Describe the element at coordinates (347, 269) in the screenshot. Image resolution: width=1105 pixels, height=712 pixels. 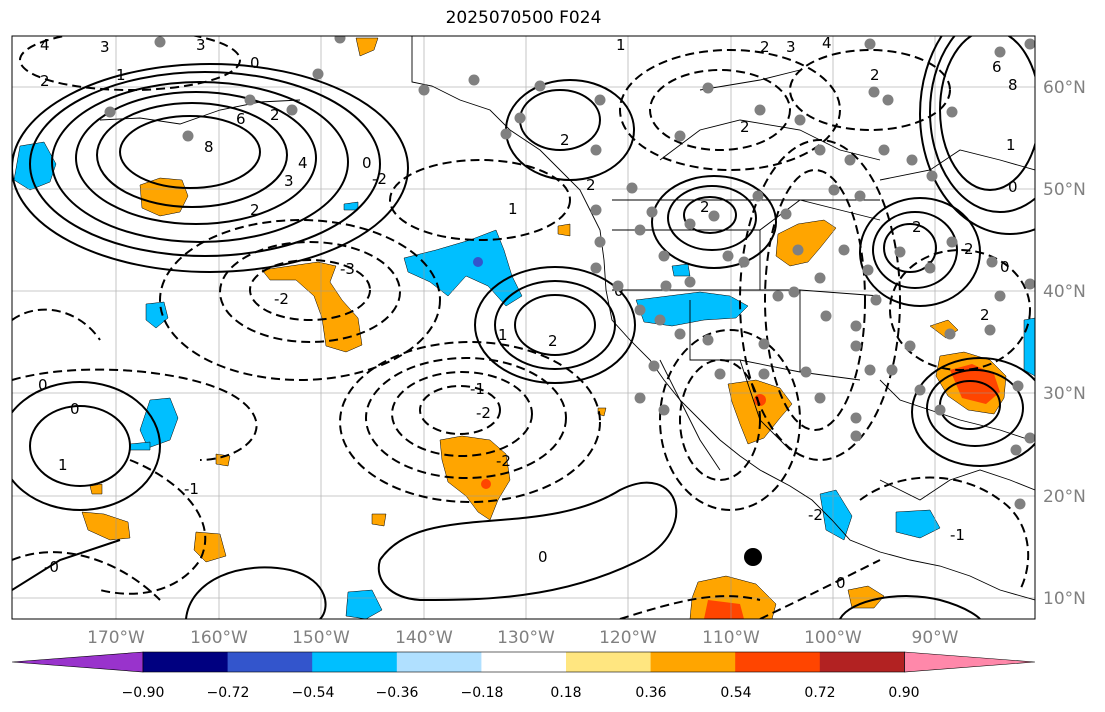
I see `contour-label: -3` at that location.